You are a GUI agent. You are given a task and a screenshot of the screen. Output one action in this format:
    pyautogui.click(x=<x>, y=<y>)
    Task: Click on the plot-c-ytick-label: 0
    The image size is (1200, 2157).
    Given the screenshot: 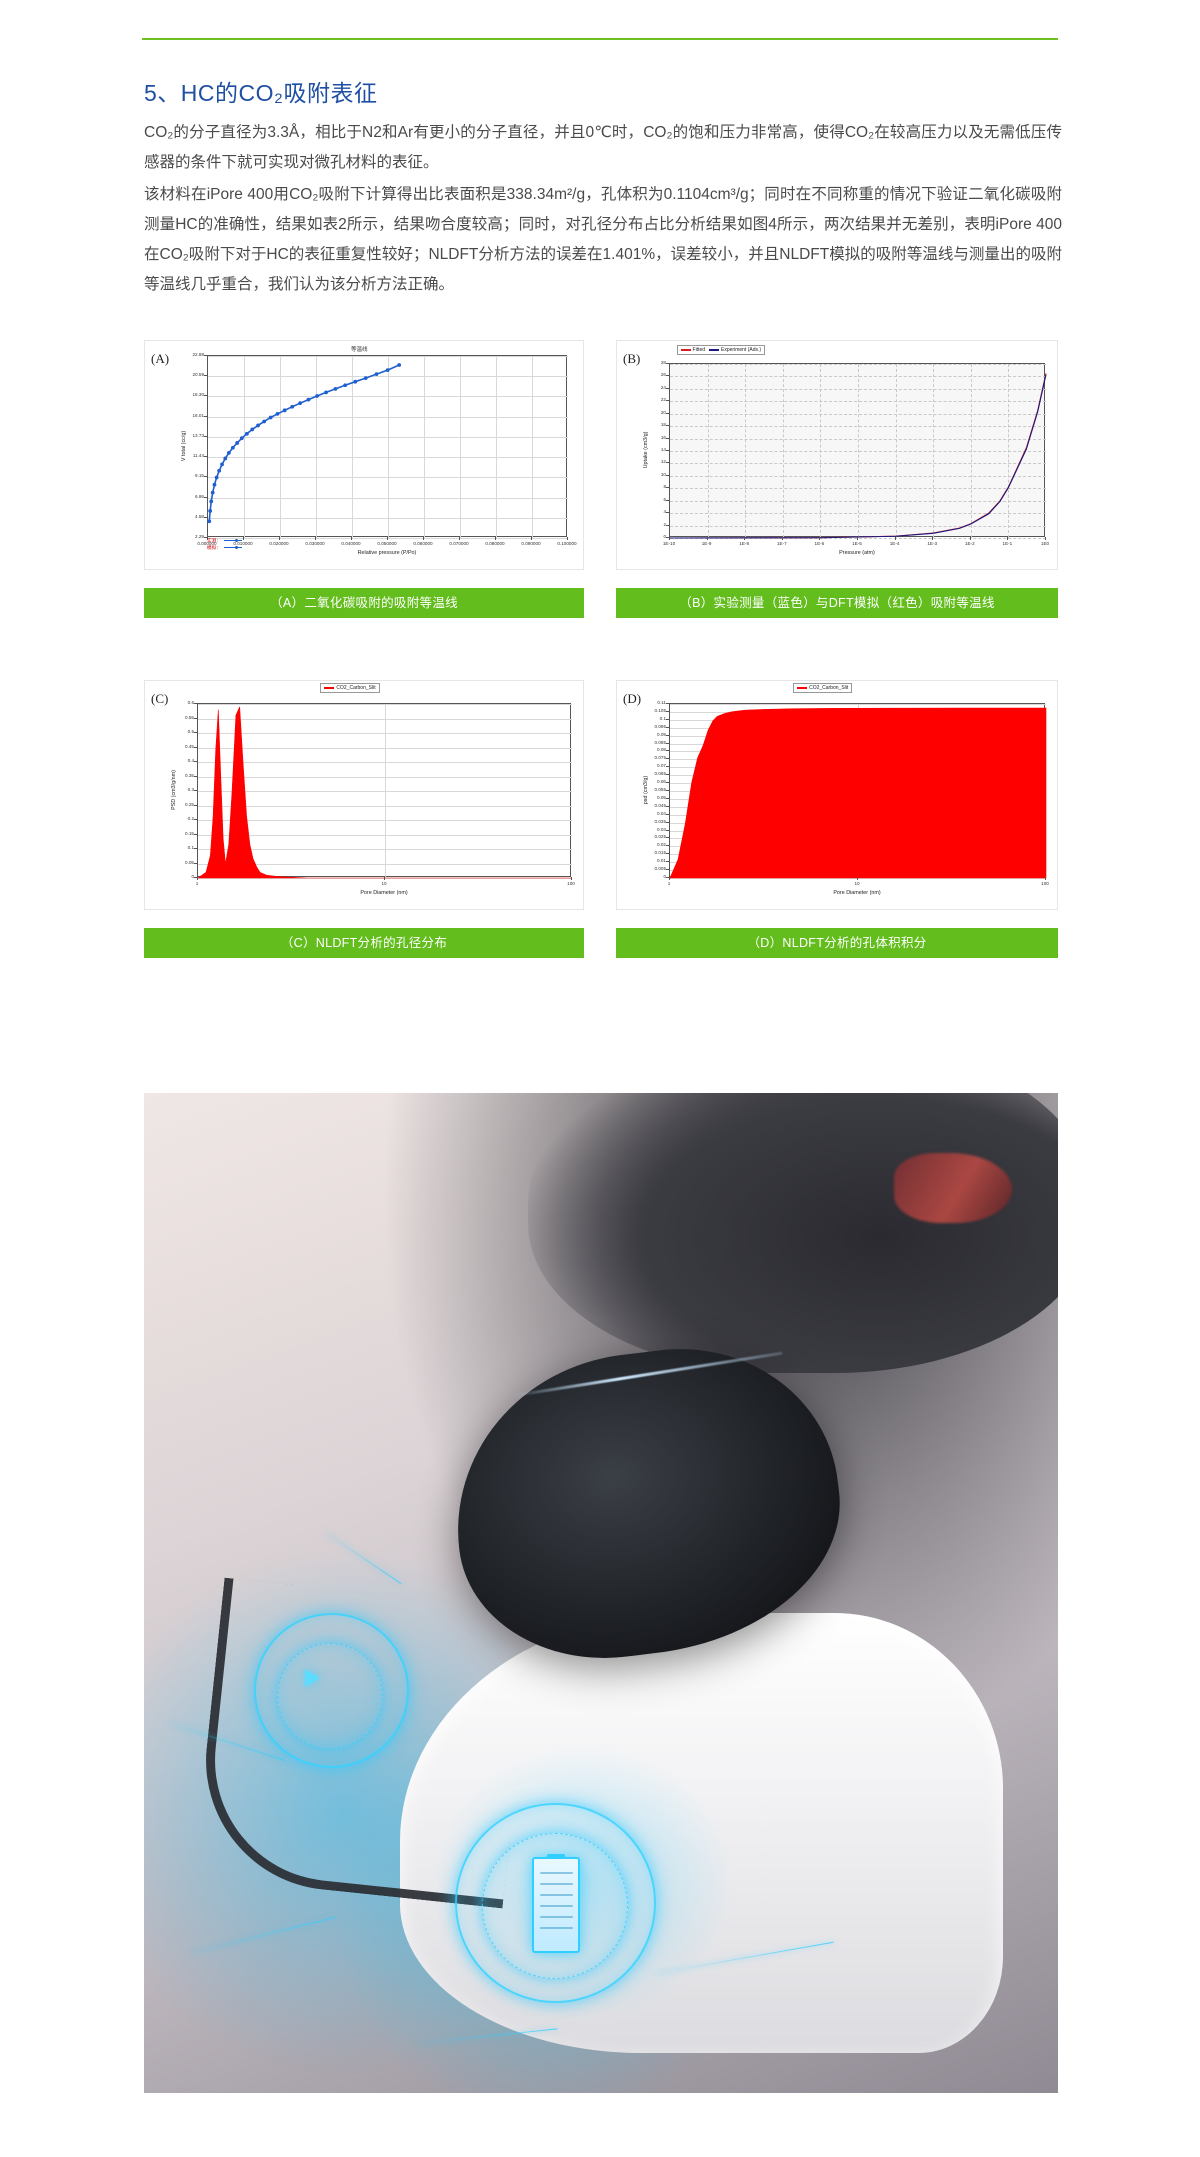 What is the action you would take?
    pyautogui.click(x=192, y=876)
    